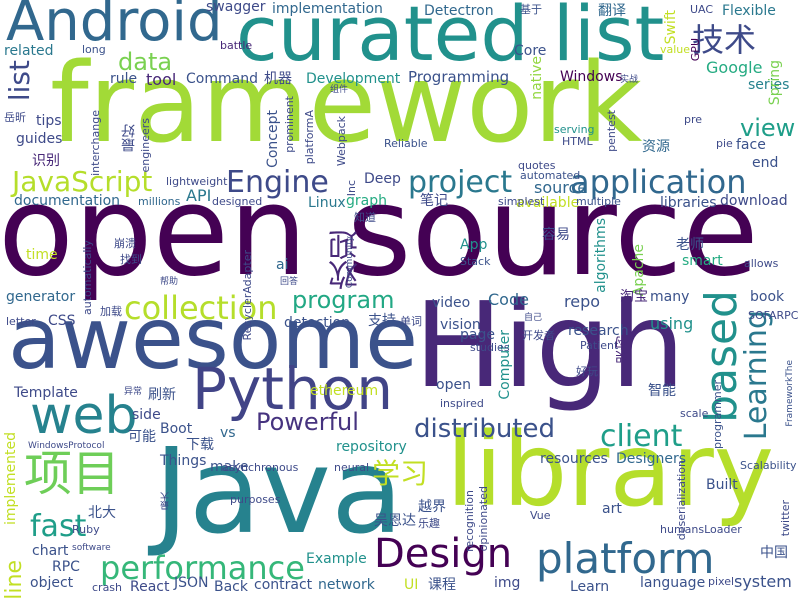  Describe the element at coordinates (790, 393) in the screenshot. I see `word: FrameworkThe` at that location.